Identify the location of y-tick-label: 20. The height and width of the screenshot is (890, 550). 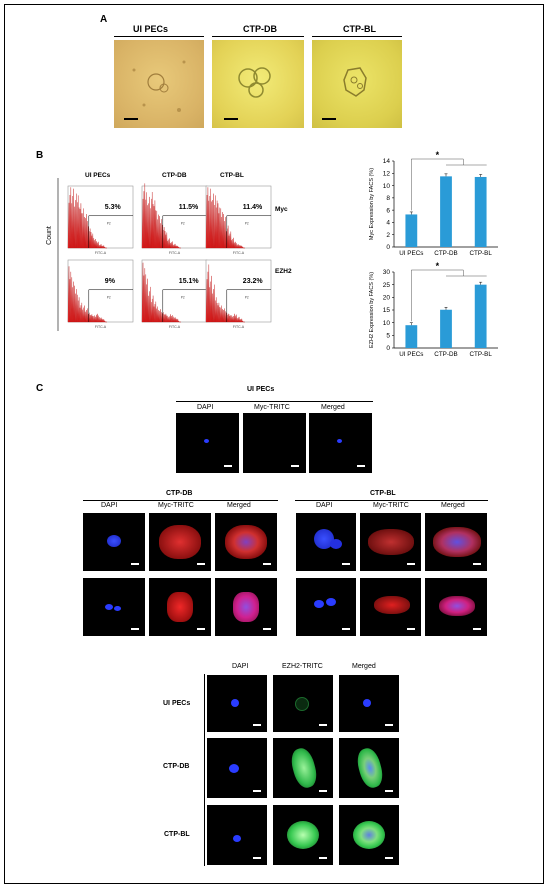
(387, 298).